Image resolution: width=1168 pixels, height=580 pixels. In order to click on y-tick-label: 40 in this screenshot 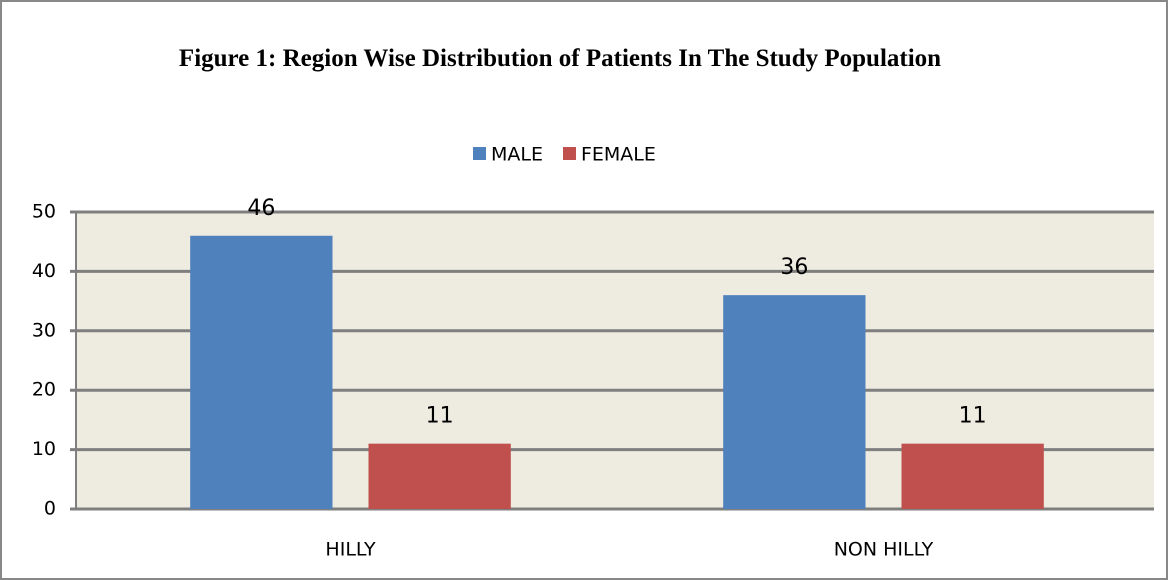, I will do `click(44, 271)`.